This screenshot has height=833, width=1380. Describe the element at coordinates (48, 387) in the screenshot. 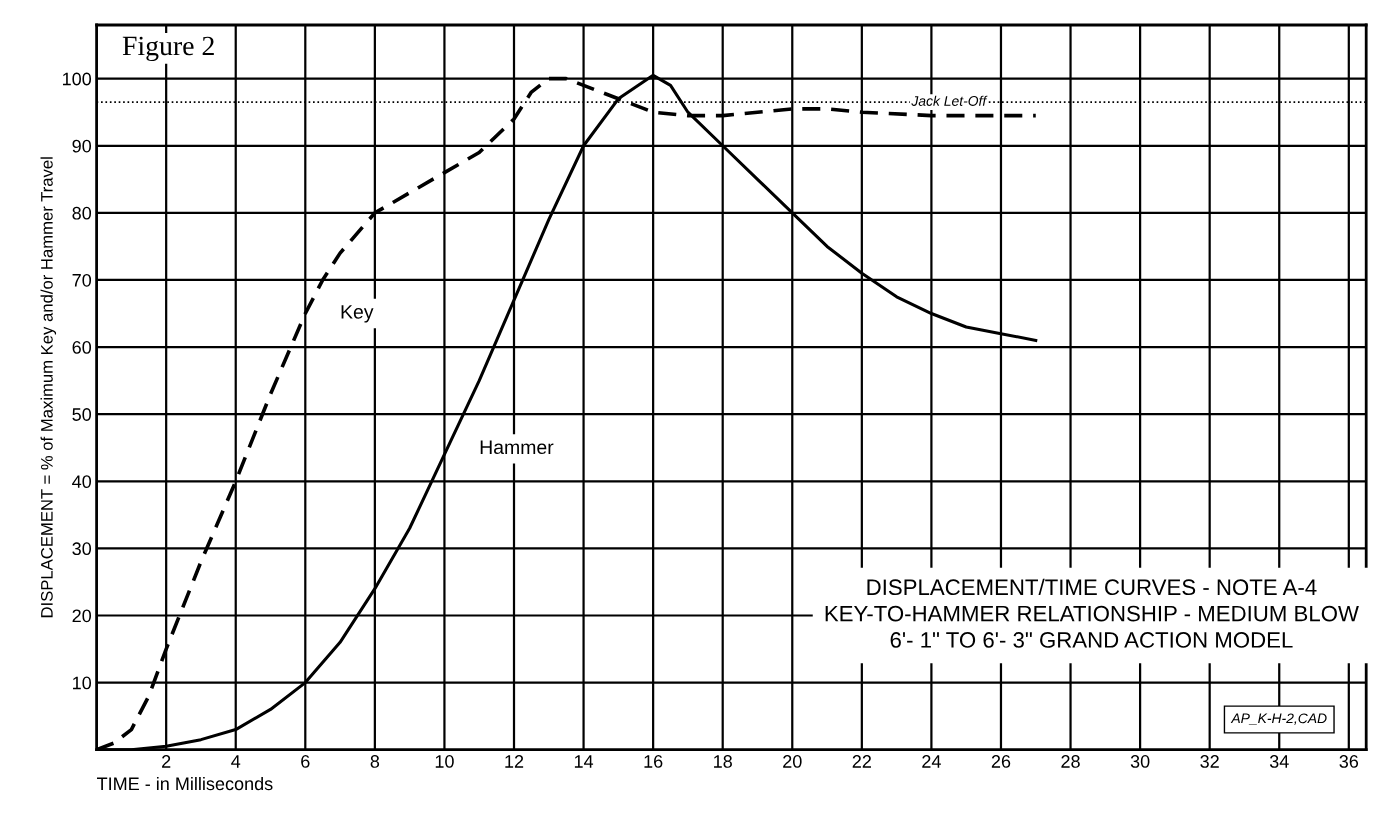

I see `y-axis-title: DISPLACEMENT = % of Maximum Key and/or Hammer Travel` at that location.